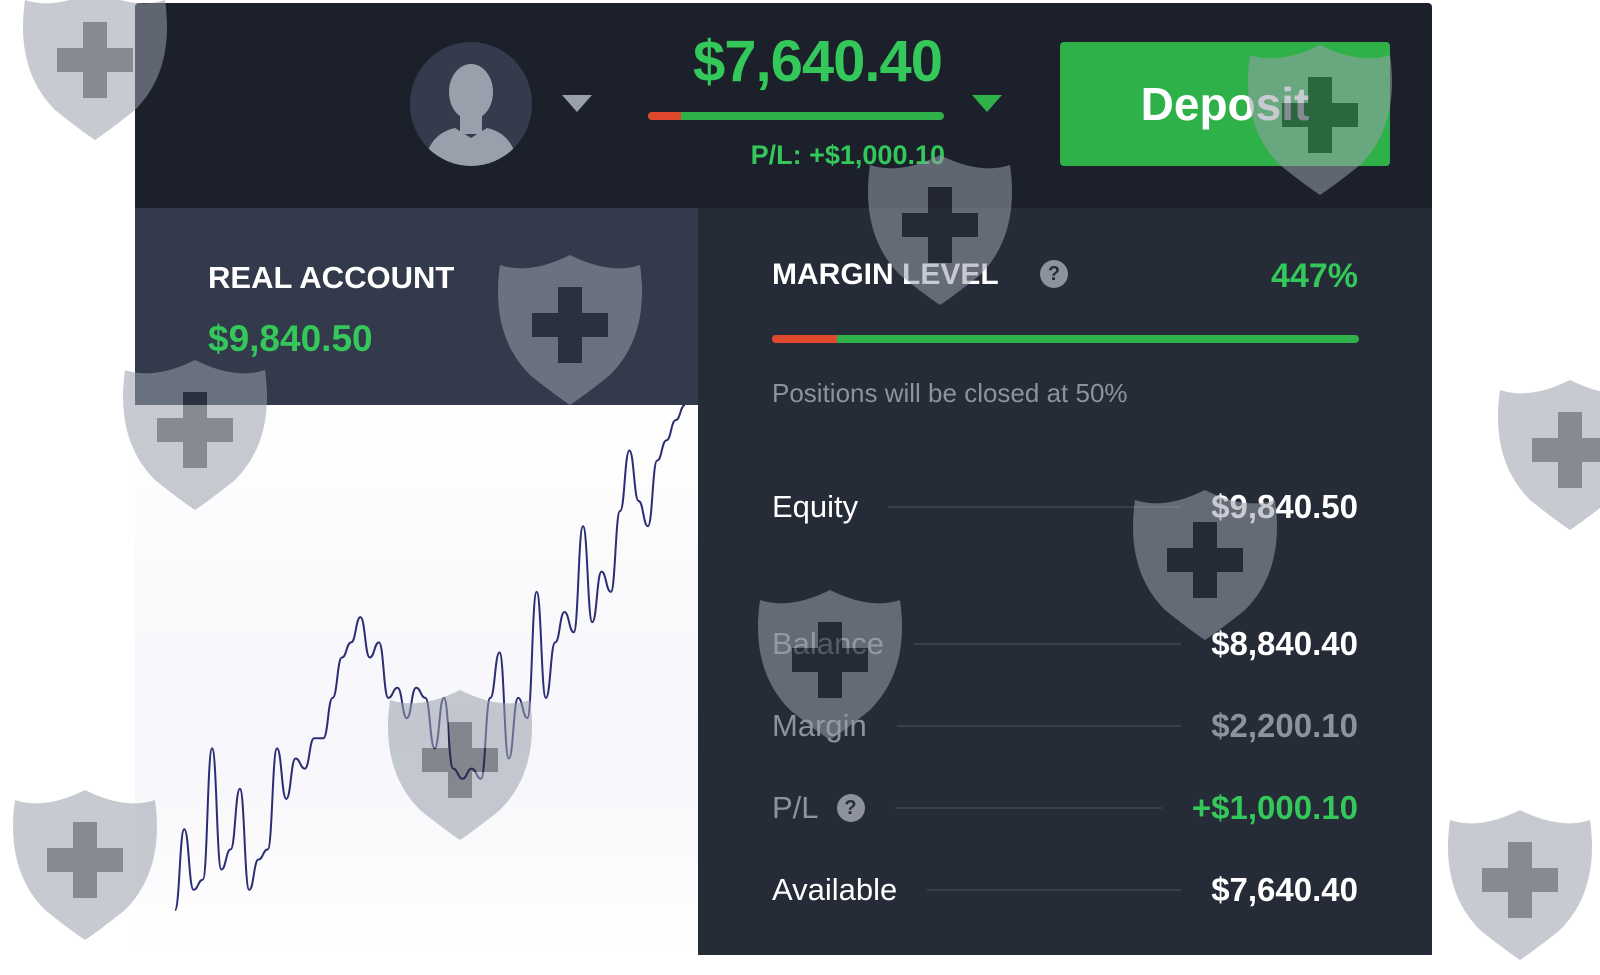 This screenshot has height=975, width=1600. What do you see at coordinates (1284, 506) in the screenshot?
I see `row-value: $9,840.50` at bounding box center [1284, 506].